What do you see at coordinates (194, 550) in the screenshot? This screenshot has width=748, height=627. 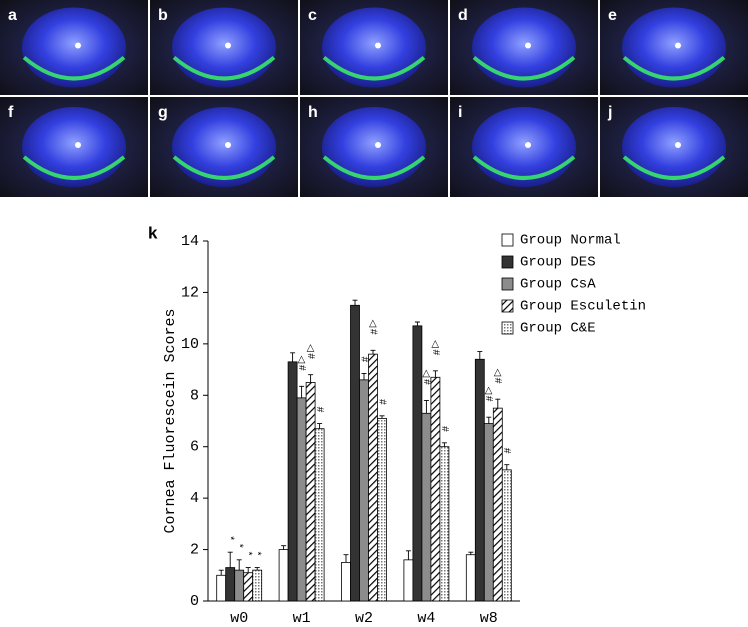 I see `y-tick-label: 2` at bounding box center [194, 550].